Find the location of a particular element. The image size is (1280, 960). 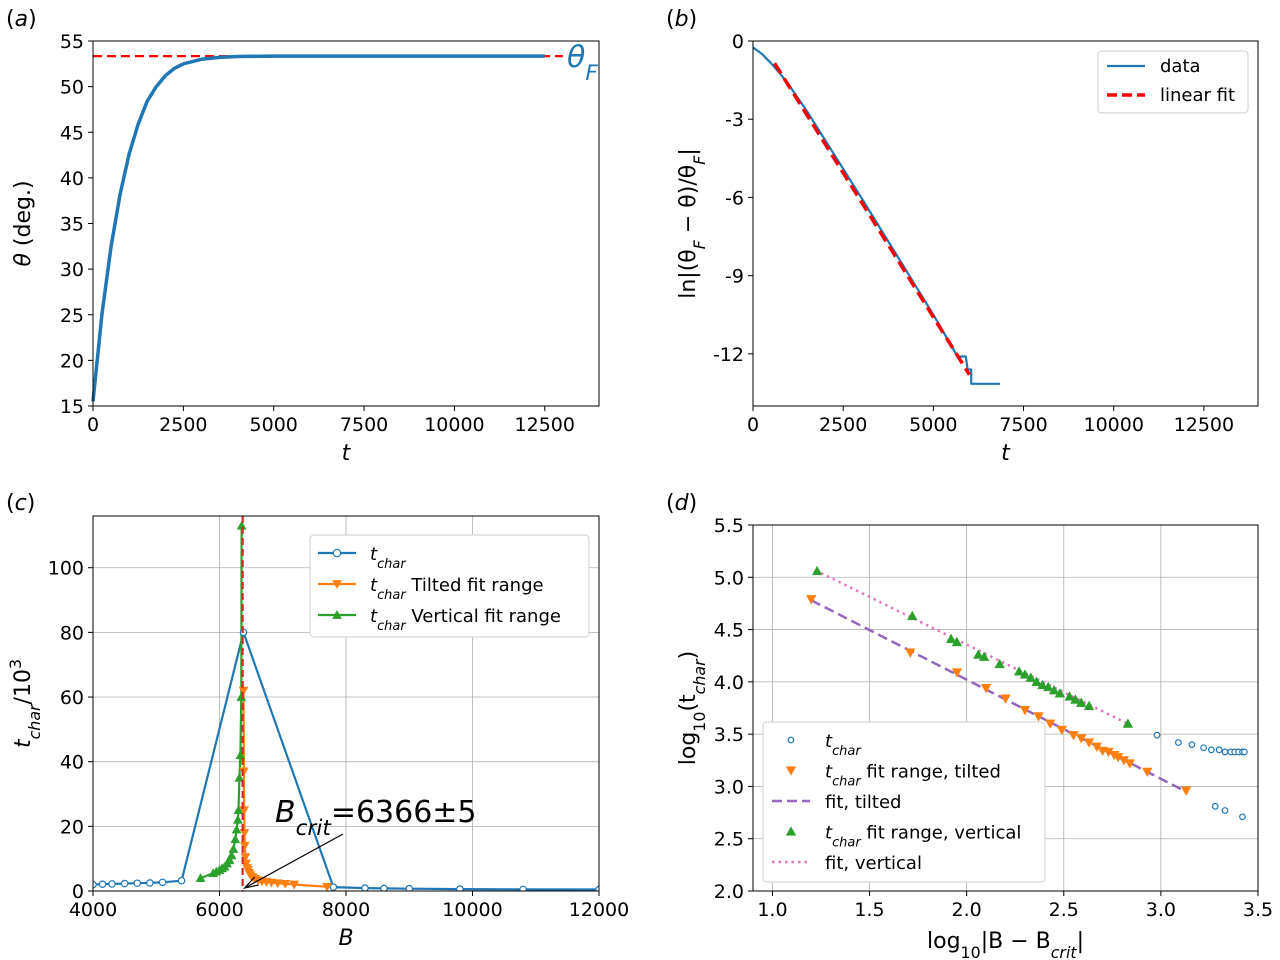

y-tick-label: 2.0 is located at coordinates (729, 892).